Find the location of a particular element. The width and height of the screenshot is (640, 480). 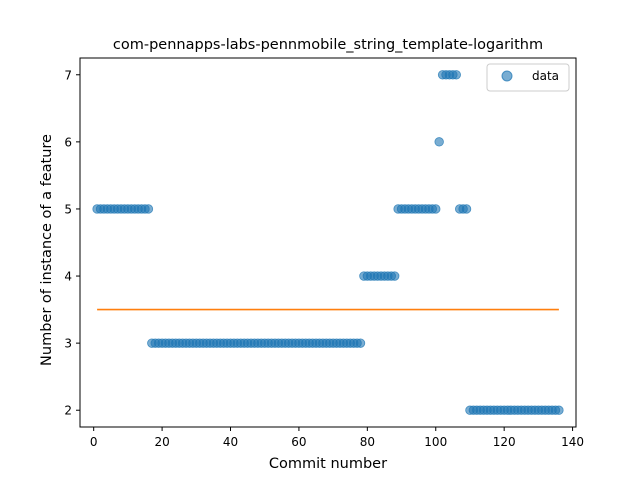

x-axis-label: Commit number is located at coordinates (328, 464).